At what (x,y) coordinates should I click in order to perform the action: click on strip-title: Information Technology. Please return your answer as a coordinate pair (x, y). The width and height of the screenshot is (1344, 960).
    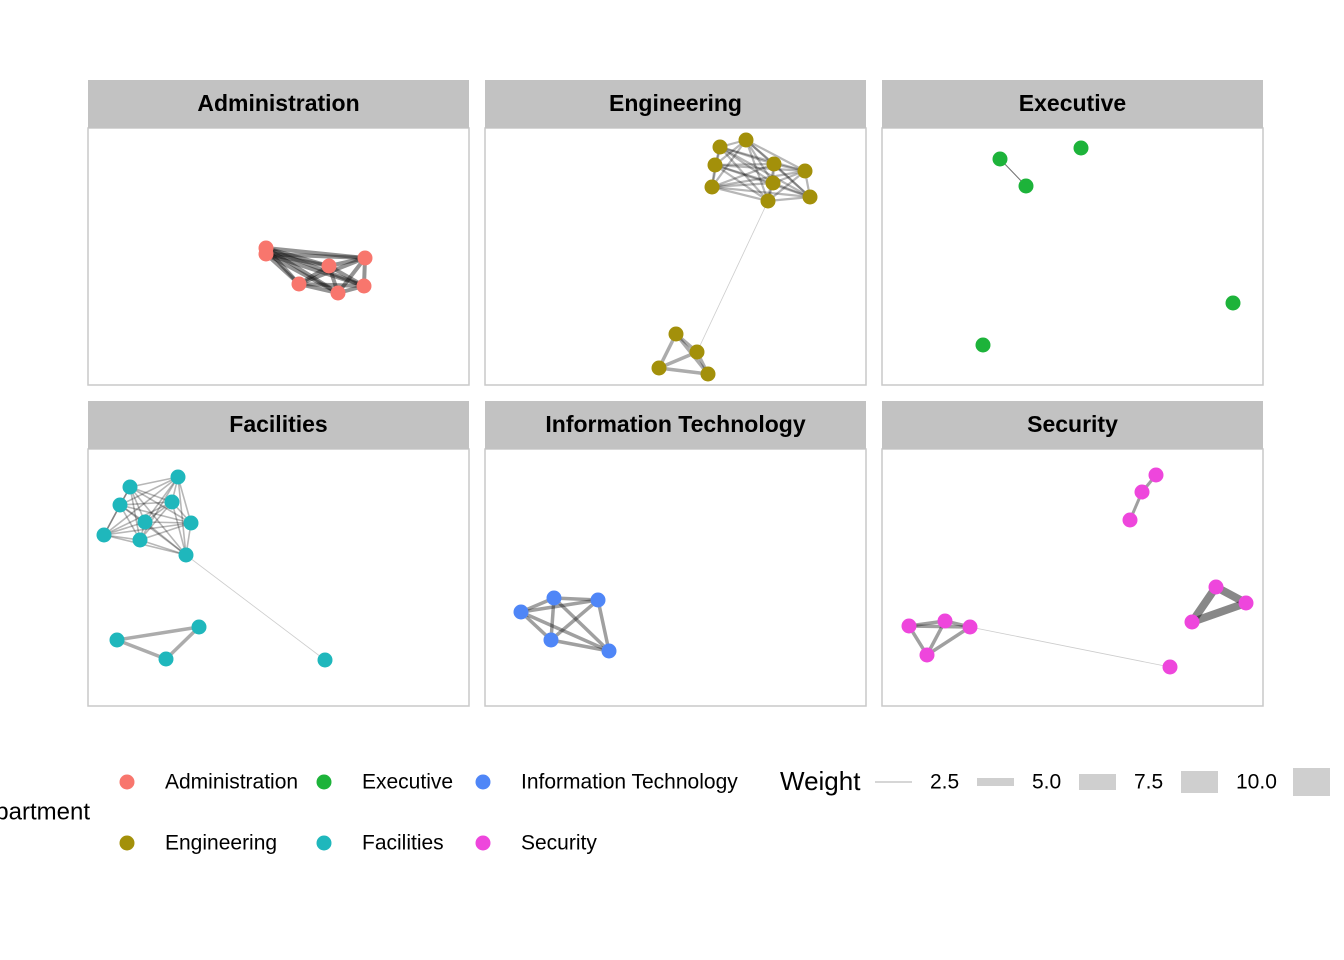
    Looking at the image, I should click on (675, 424).